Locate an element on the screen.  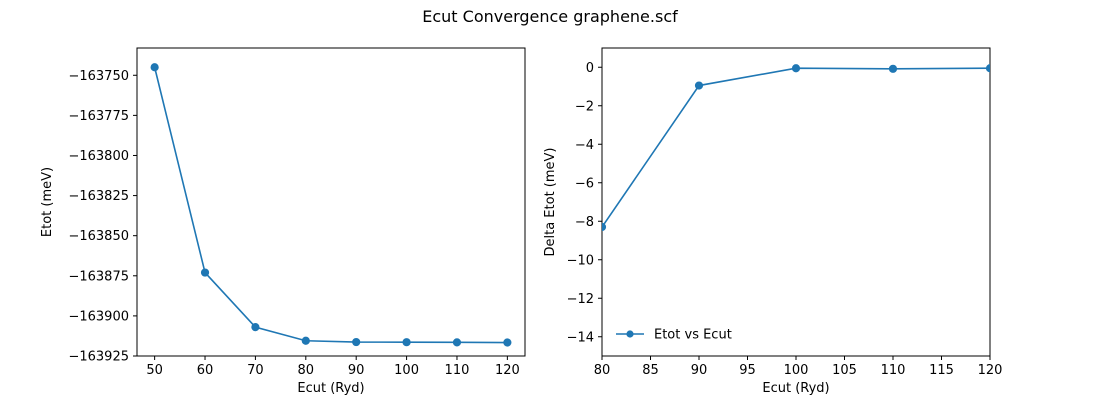
chart1-x-tick-label: 50 is located at coordinates (154, 370).